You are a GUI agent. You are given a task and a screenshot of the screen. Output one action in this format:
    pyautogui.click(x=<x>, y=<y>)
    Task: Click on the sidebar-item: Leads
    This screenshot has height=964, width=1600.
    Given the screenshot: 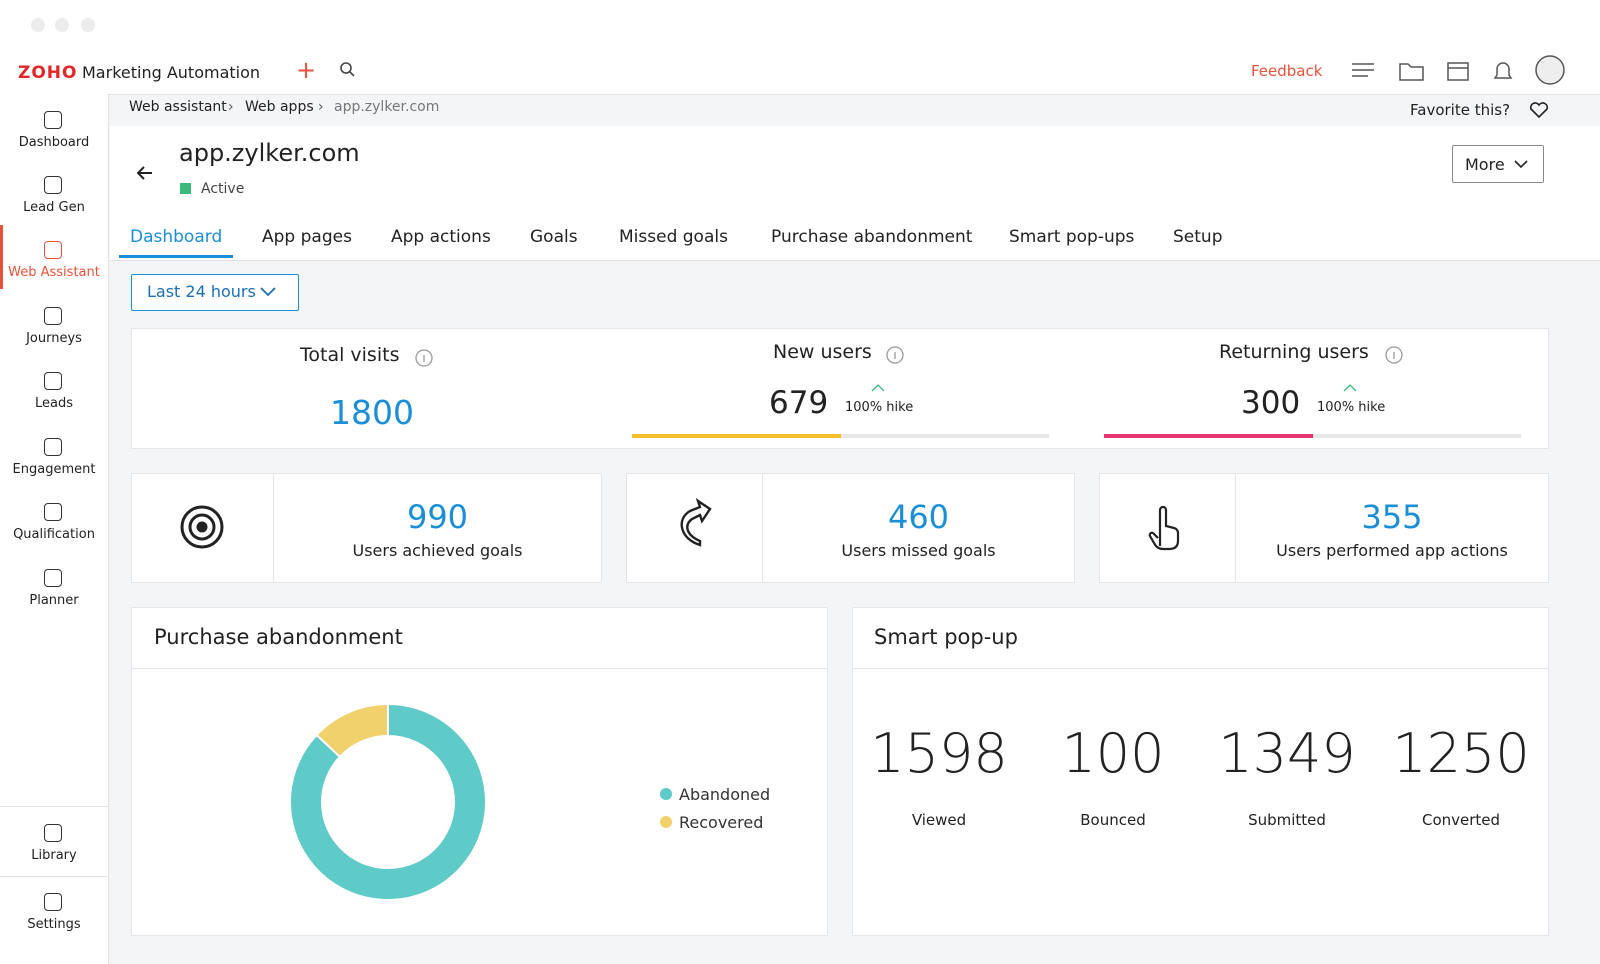 What is the action you would take?
    pyautogui.click(x=53, y=403)
    